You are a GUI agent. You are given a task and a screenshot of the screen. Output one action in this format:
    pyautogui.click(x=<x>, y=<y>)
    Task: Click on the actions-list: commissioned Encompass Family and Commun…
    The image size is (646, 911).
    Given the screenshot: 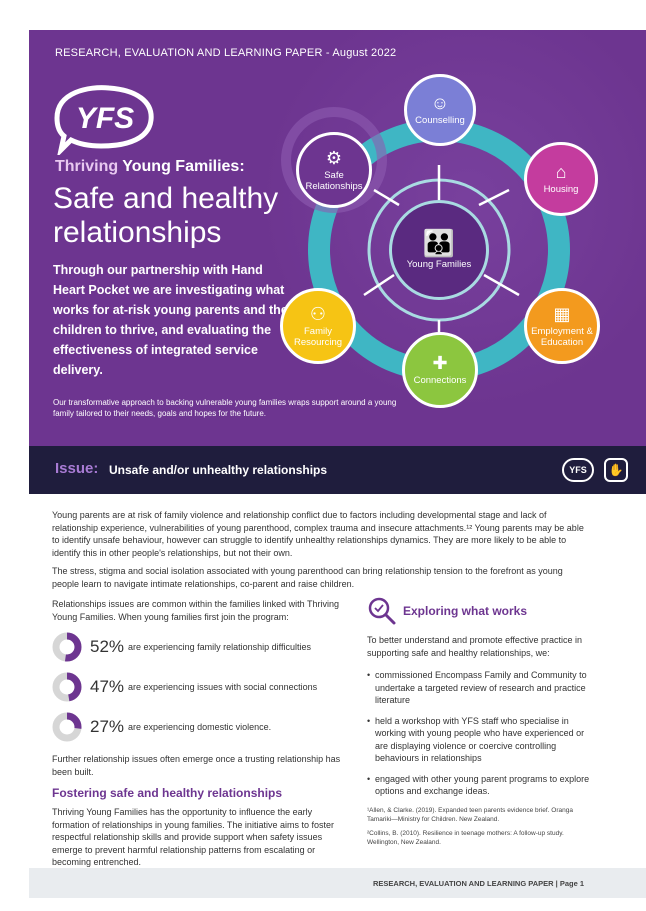 What is the action you would take?
    pyautogui.click(x=482, y=733)
    